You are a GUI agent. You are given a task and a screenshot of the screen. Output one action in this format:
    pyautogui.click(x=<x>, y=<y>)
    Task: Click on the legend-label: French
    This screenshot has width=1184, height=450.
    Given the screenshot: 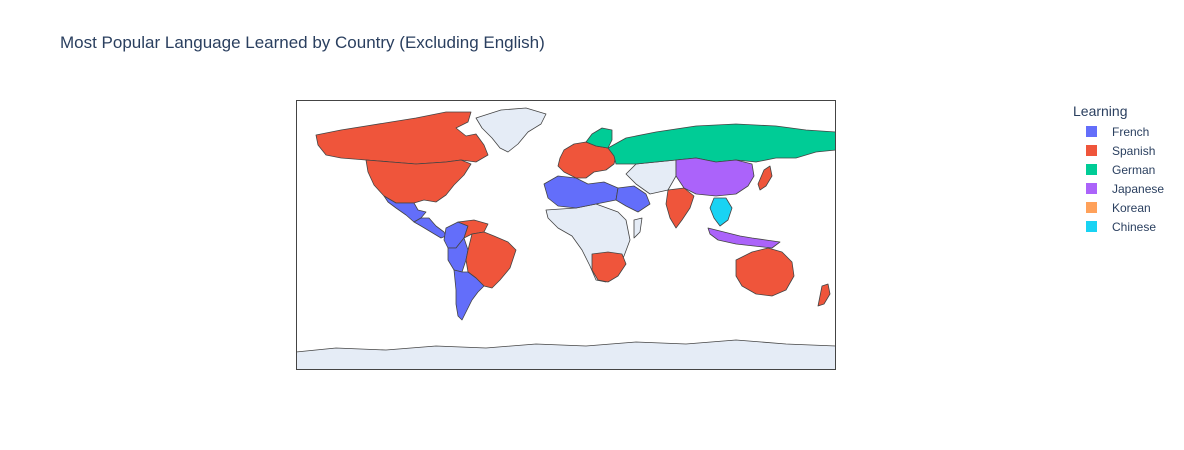 What is the action you would take?
    pyautogui.click(x=1131, y=131)
    